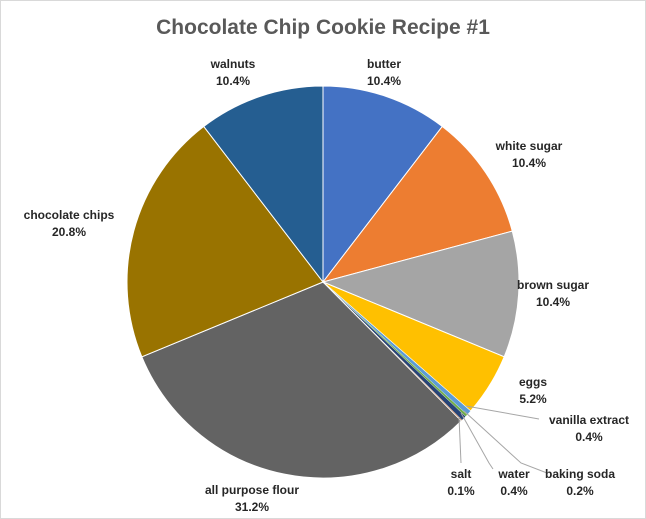  What do you see at coordinates (233, 72) in the screenshot?
I see `data-label-walnuts: walnuts 10.4%` at bounding box center [233, 72].